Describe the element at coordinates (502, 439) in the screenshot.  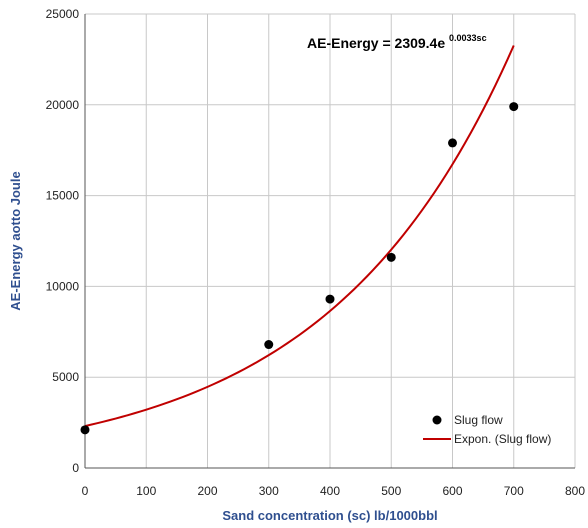
I see `legend-label-trendline: Expon. (Slug flow)` at that location.